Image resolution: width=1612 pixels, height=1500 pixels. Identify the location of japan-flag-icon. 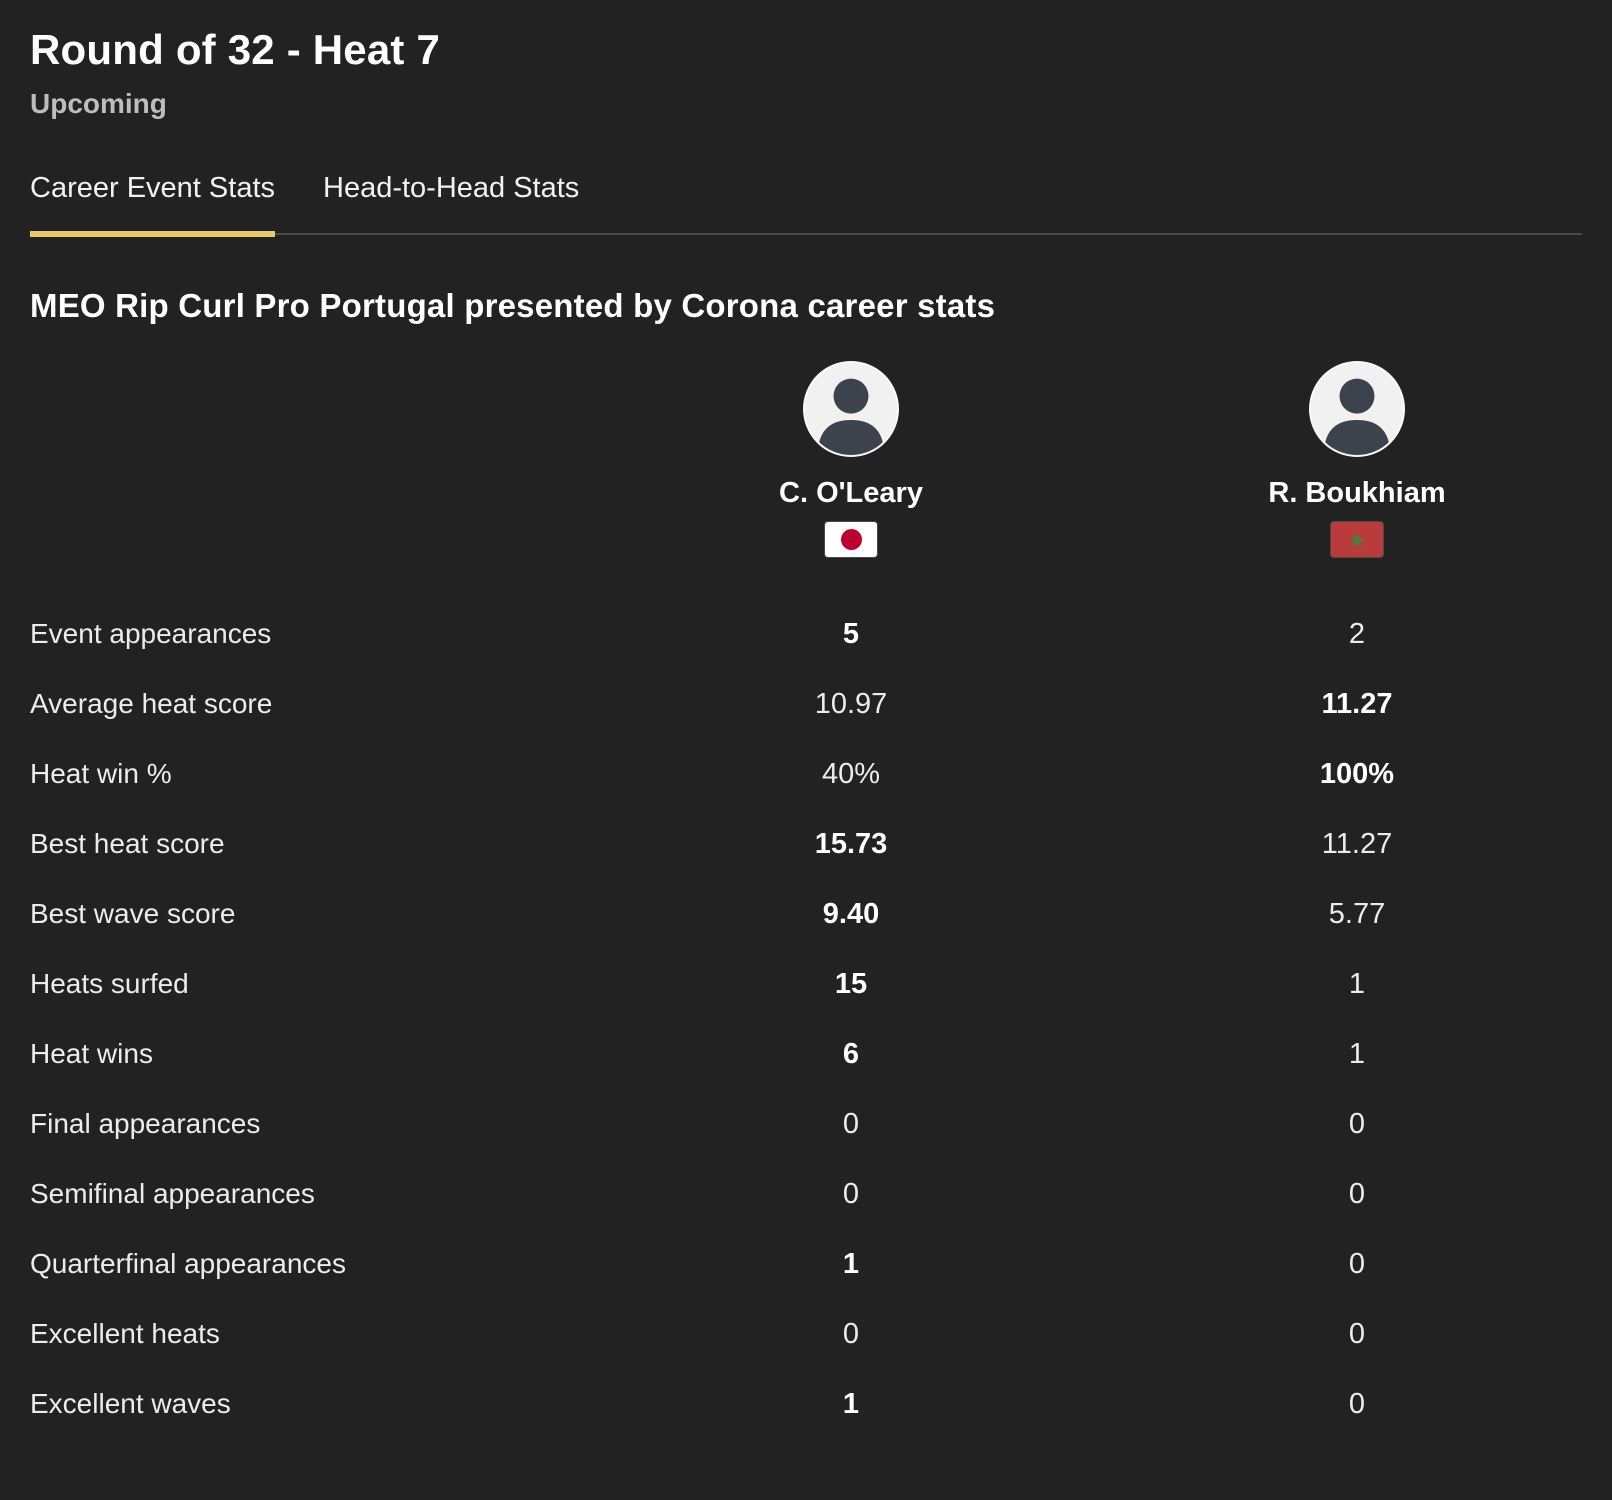
(851, 539).